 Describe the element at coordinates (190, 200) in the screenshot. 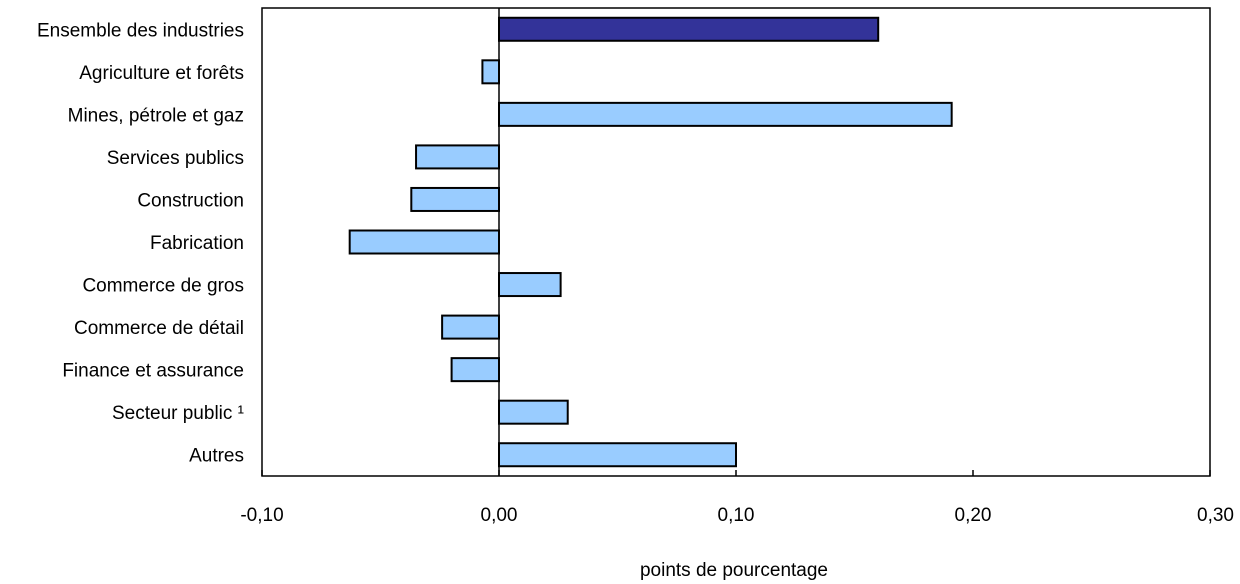

I see `category-label: Construction` at that location.